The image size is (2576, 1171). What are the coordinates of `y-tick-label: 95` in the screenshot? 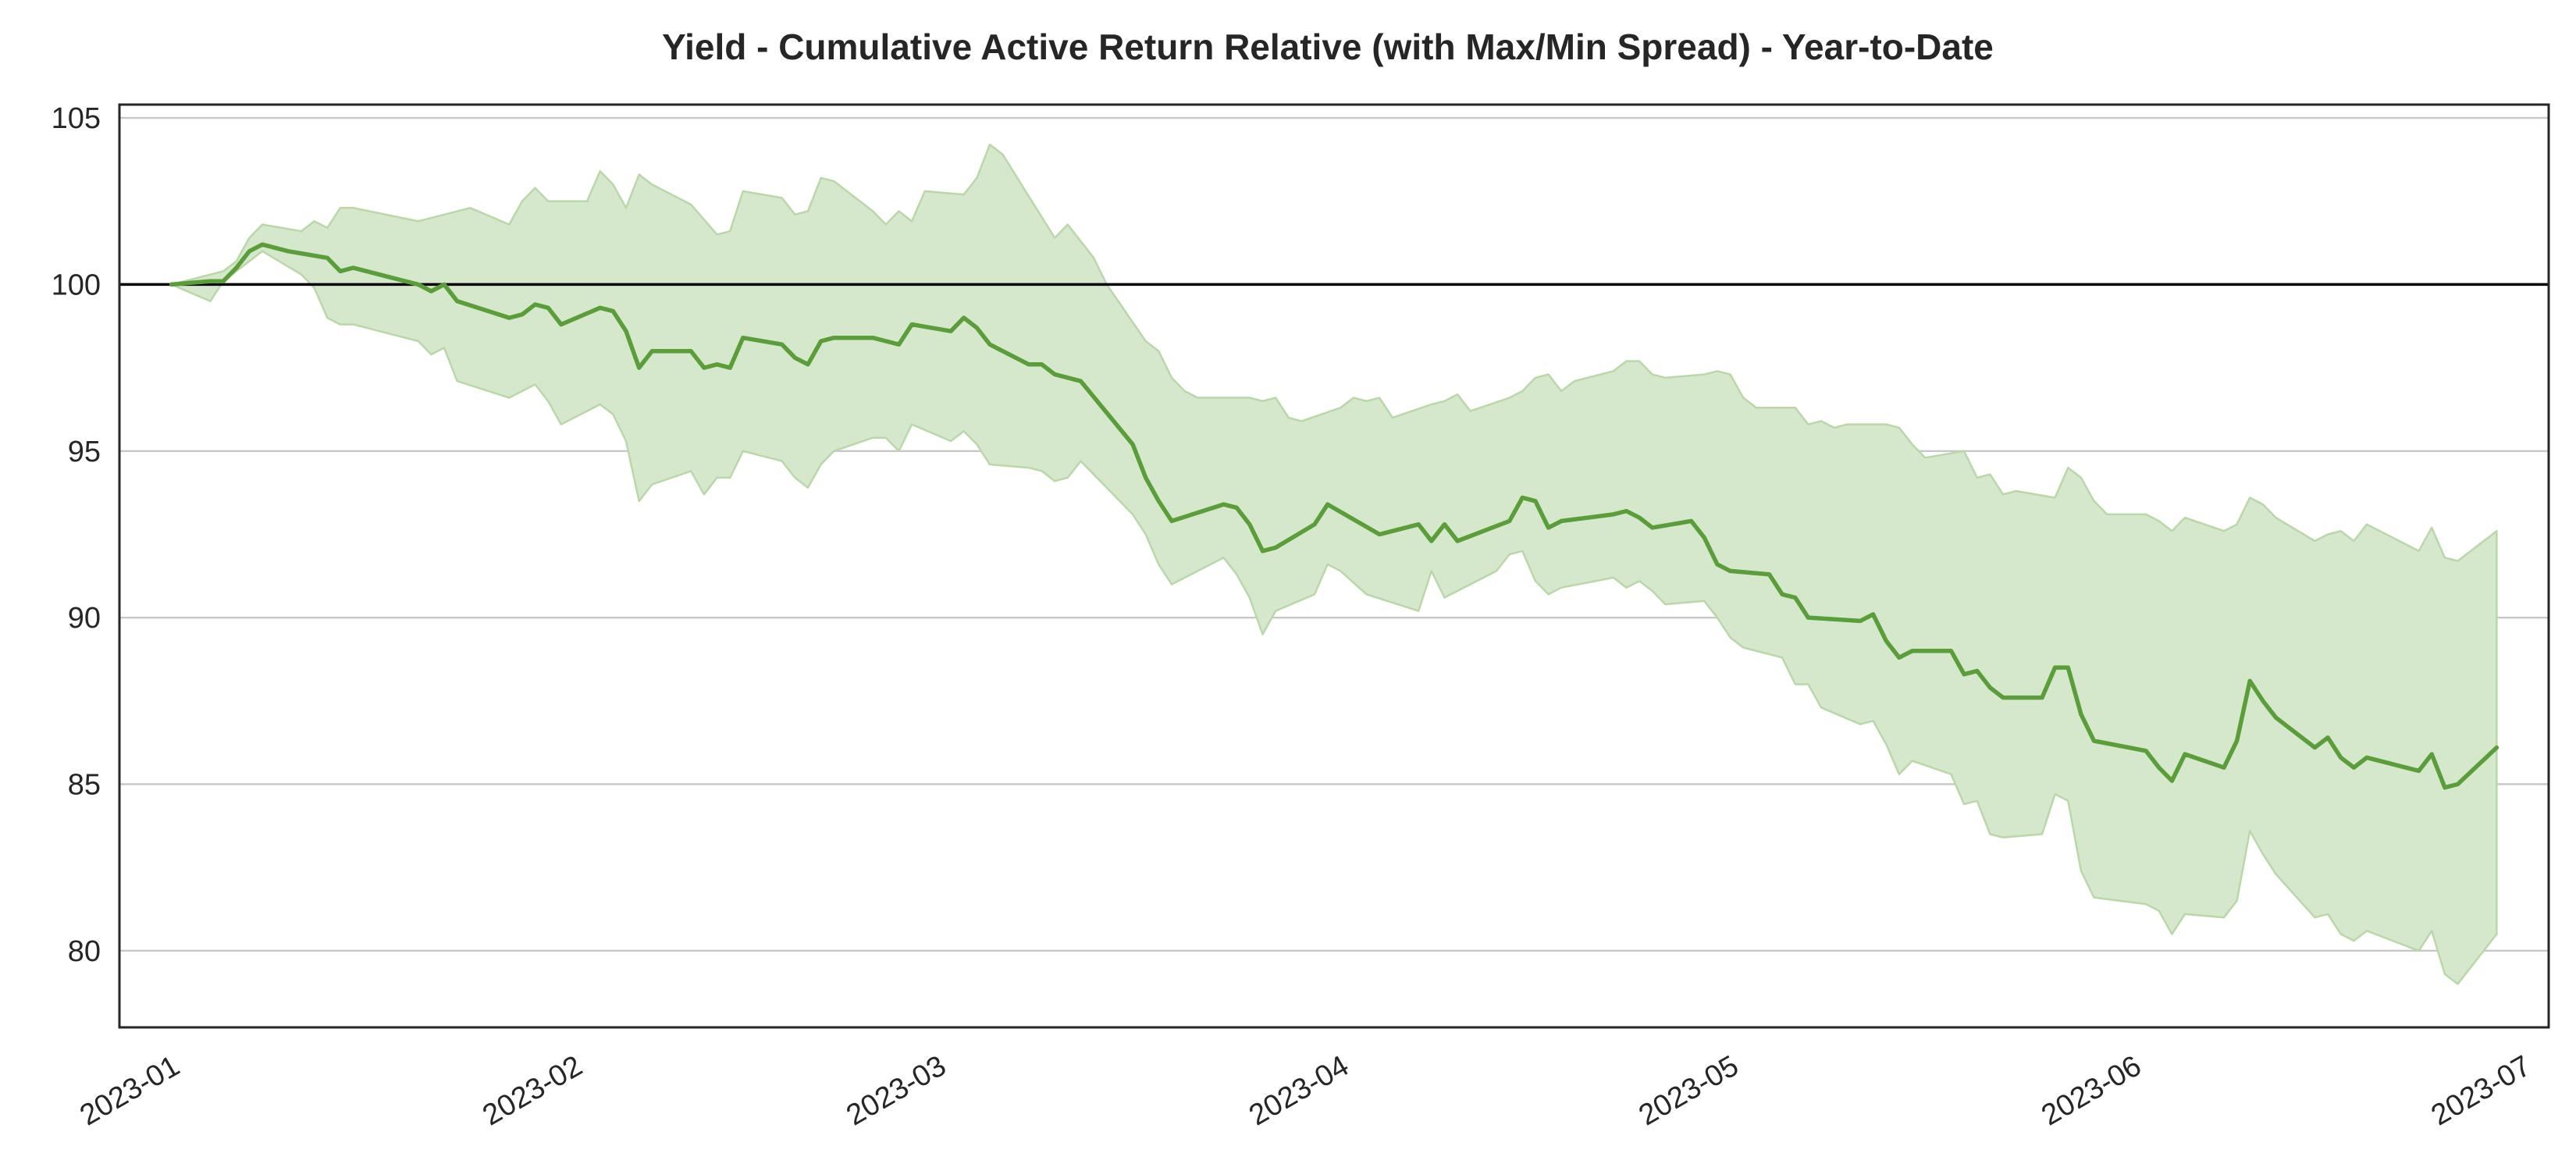 It's located at (84, 452).